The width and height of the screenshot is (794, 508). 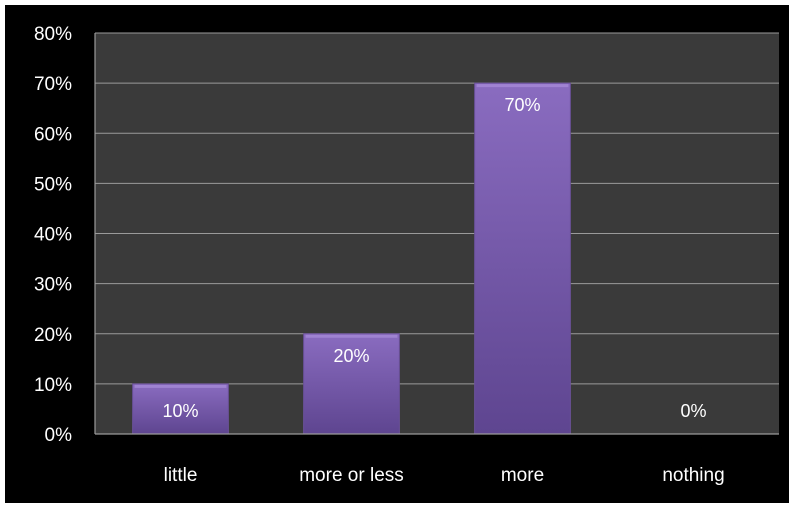 I want to click on x-category-label: nothing, so click(x=693, y=475).